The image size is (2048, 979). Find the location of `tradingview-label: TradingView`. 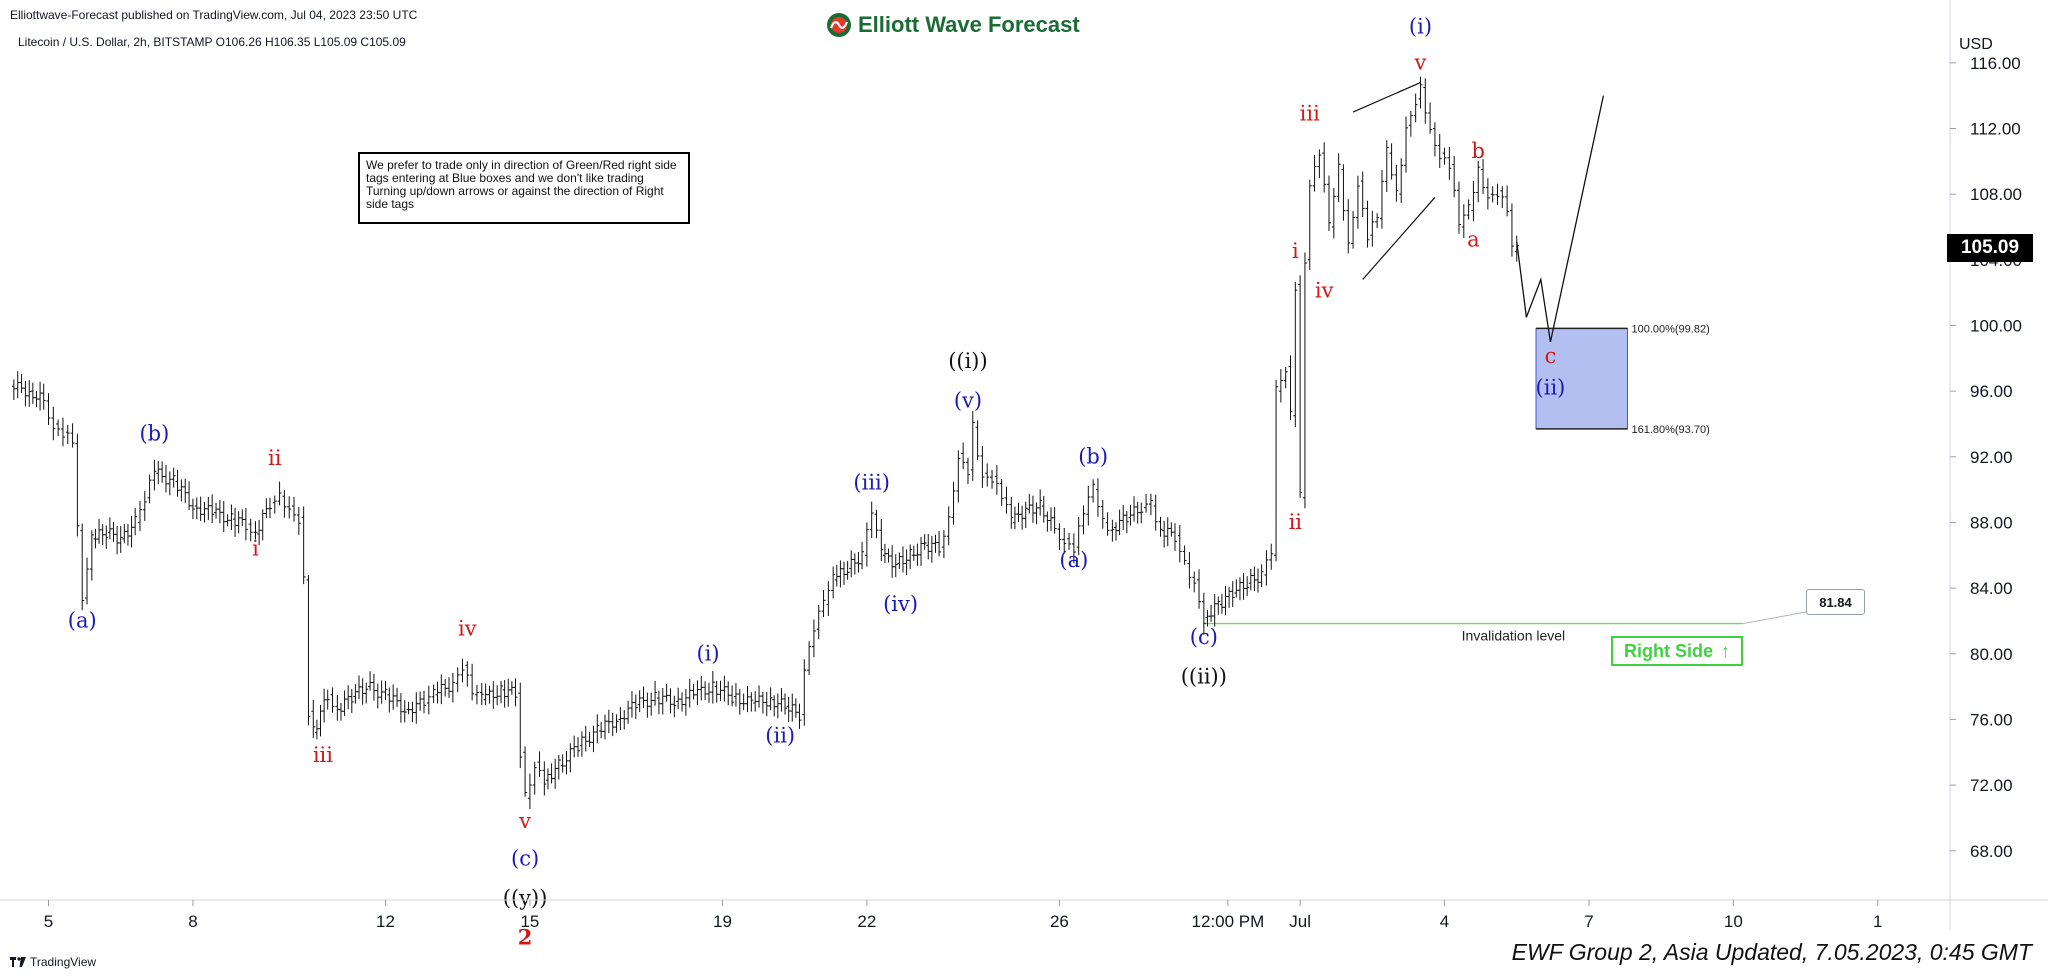

tradingview-label: TradingView is located at coordinates (63, 962).